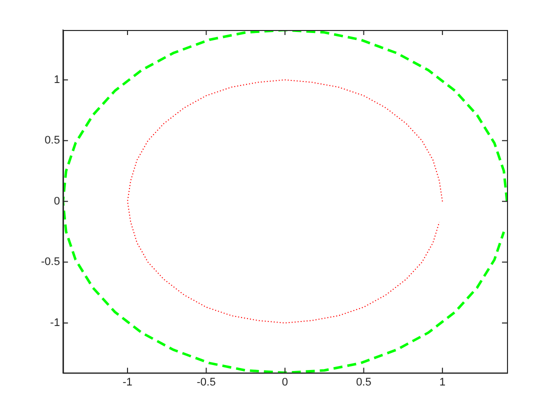 The image size is (560, 420). What do you see at coordinates (55, 322) in the screenshot?
I see `y-tick-label: -1` at bounding box center [55, 322].